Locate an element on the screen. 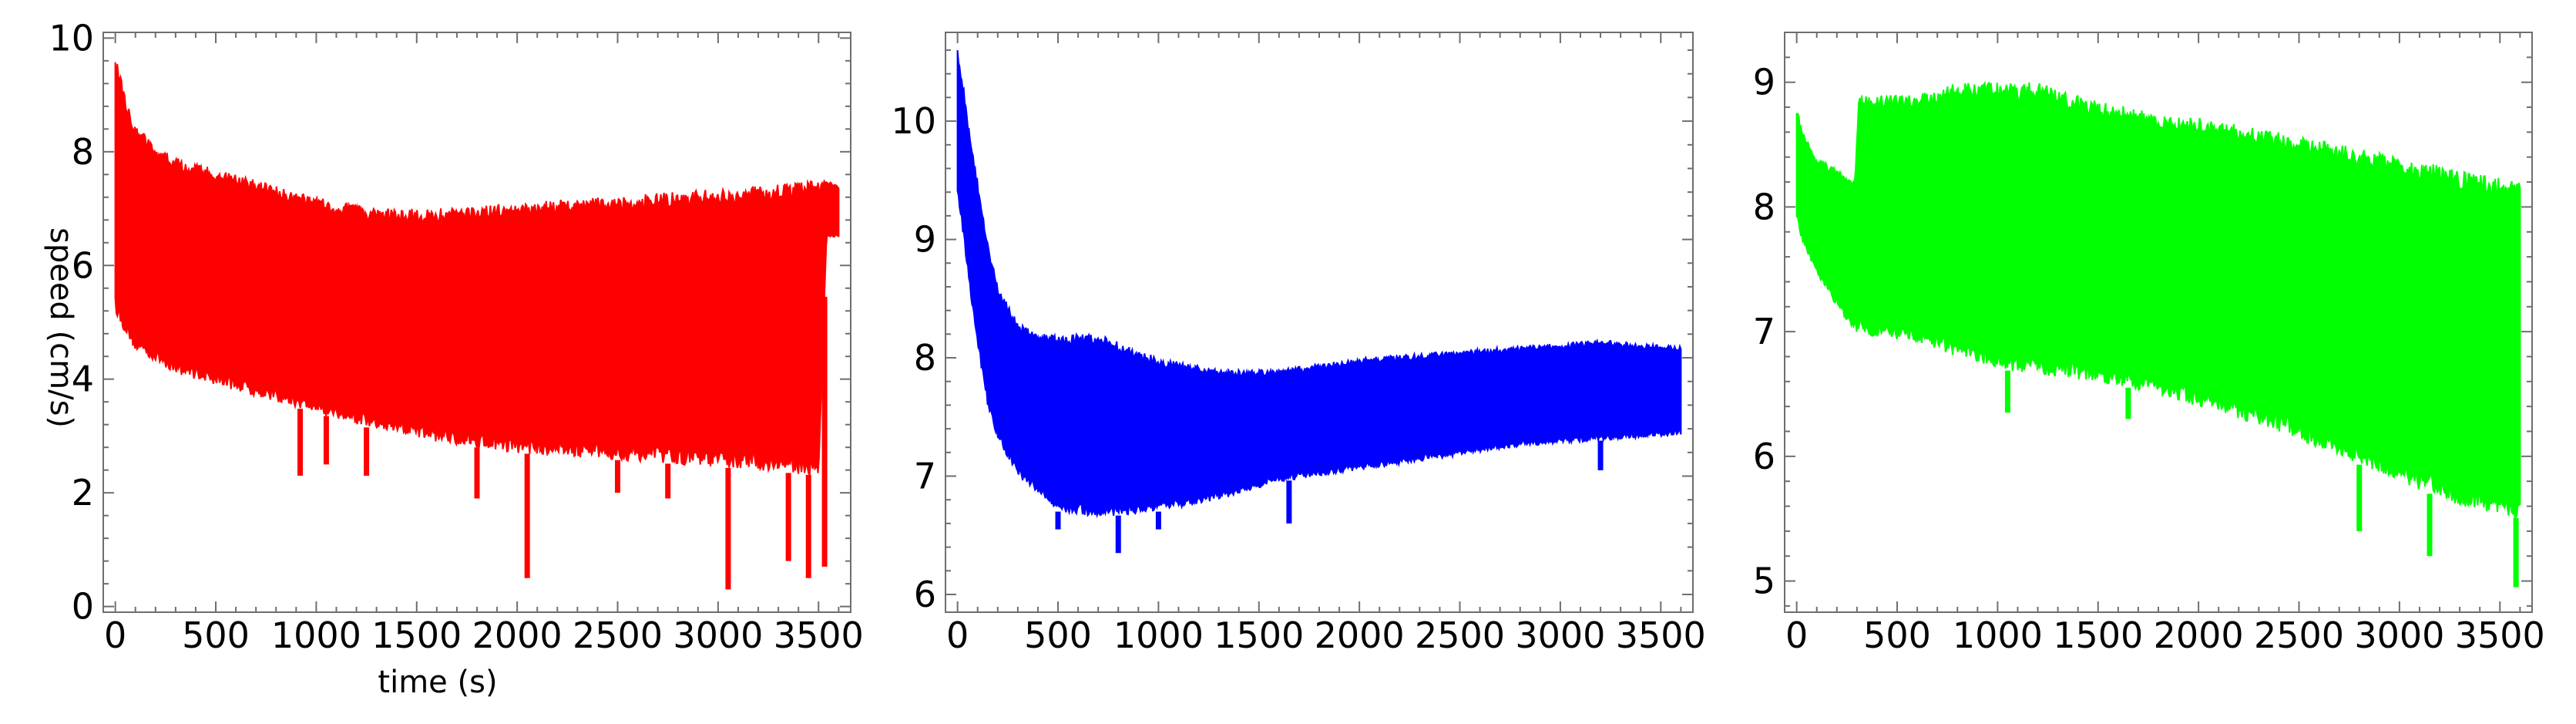  x-axis-title: time (s) is located at coordinates (437, 682).